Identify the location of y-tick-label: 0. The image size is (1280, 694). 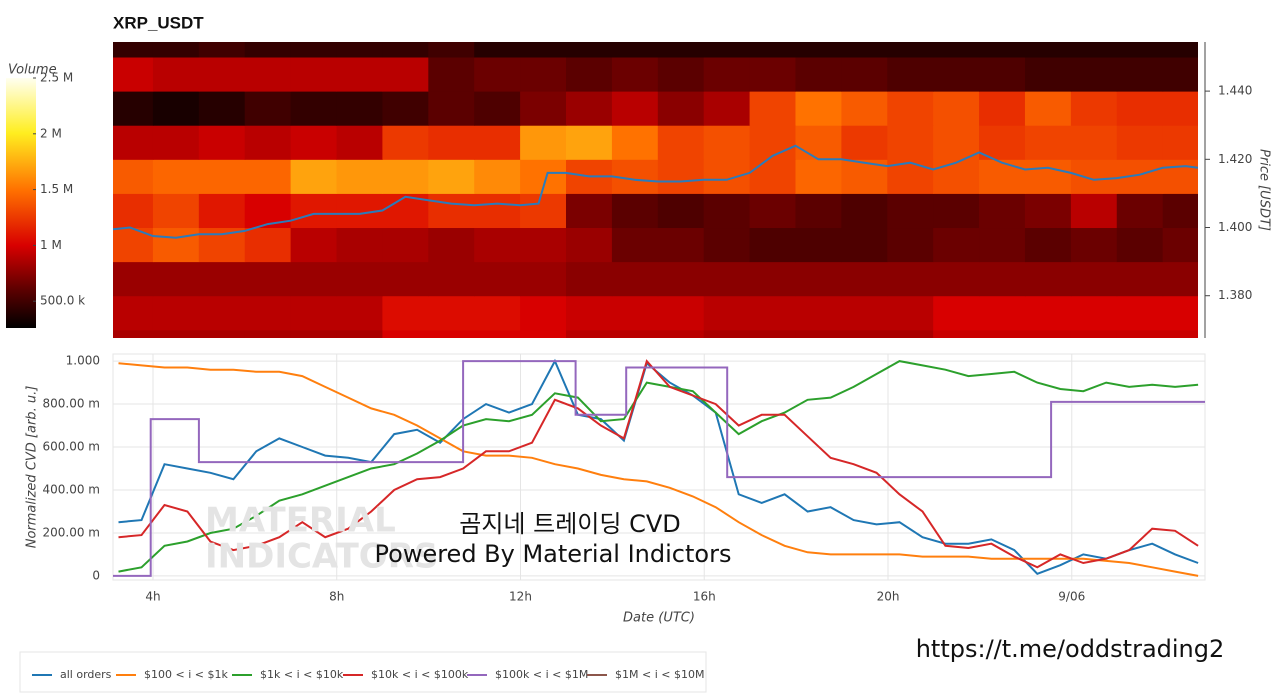
(96, 575).